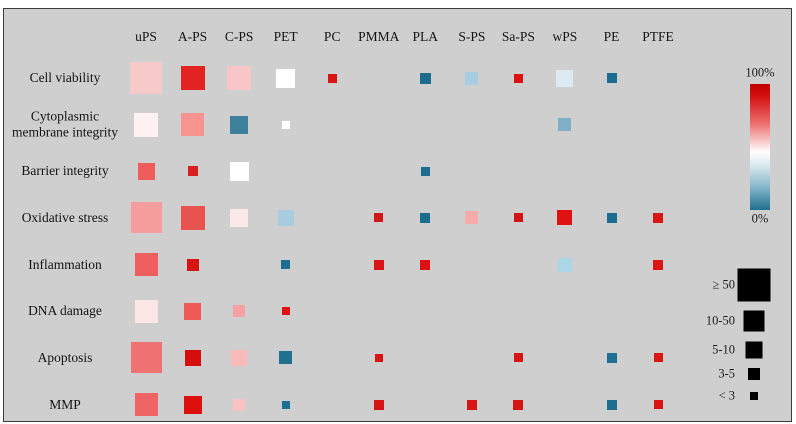 The width and height of the screenshot is (796, 424). I want to click on column-header-wps: wPS, so click(565, 36).